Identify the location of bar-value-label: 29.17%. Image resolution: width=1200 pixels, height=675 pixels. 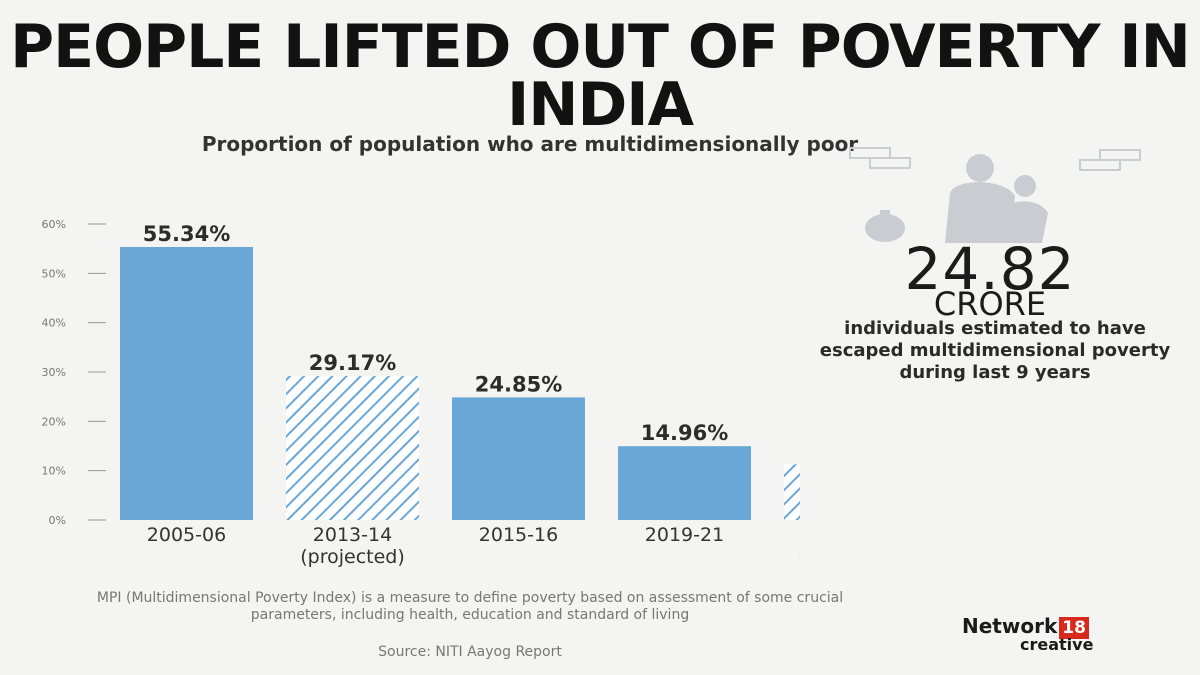
(352, 363).